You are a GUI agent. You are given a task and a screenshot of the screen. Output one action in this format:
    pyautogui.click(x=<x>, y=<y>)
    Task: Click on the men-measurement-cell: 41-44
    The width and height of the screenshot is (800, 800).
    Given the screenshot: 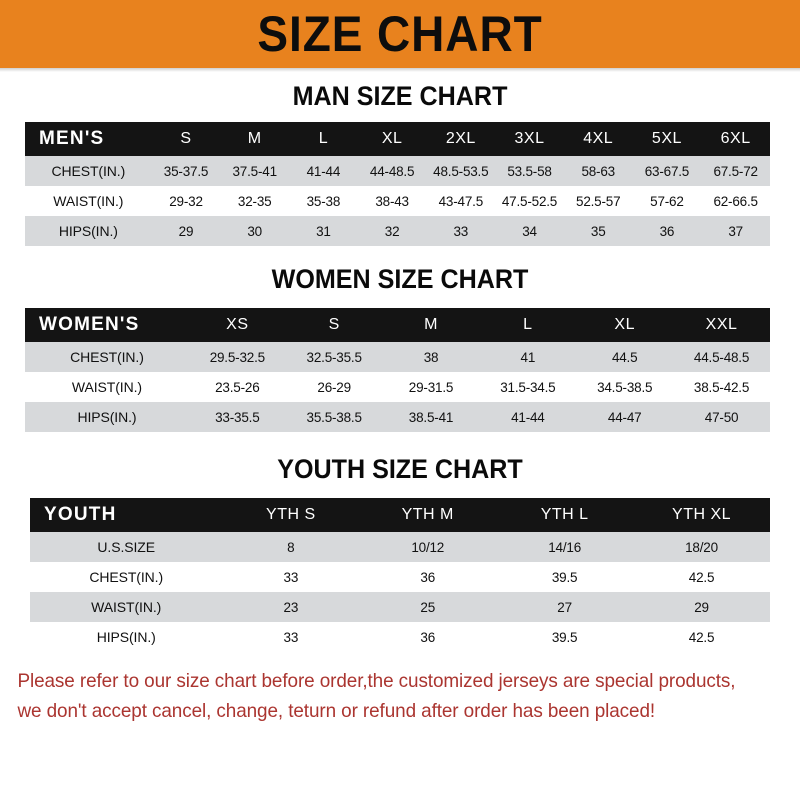 What is the action you would take?
    pyautogui.click(x=323, y=171)
    